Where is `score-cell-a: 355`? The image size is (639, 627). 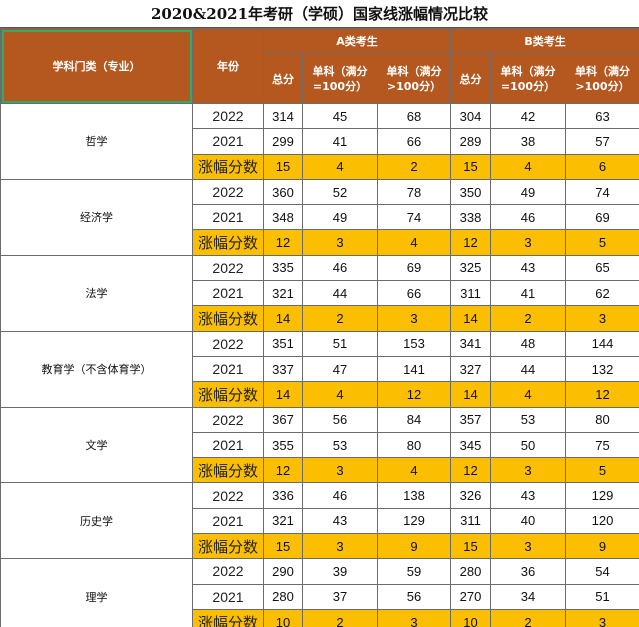
score-cell-a: 355 is located at coordinates (283, 445).